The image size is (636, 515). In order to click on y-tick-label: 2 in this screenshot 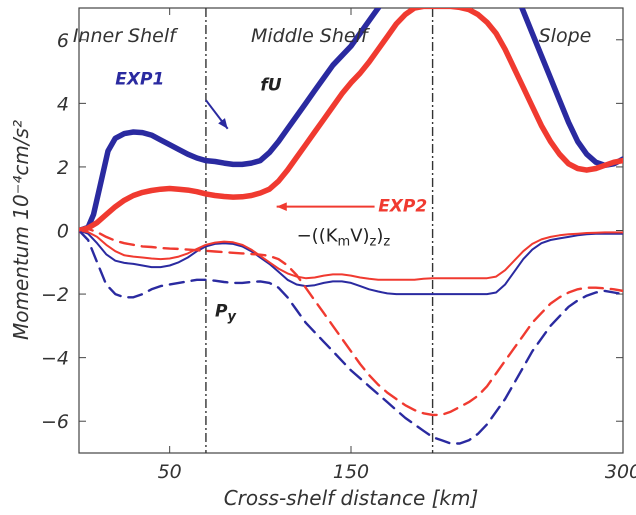, I will do `click(63, 168)`.